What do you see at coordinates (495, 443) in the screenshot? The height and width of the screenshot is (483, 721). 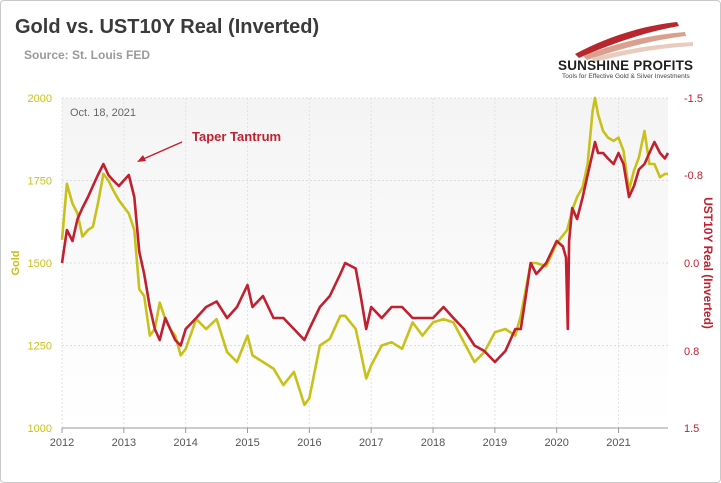 I see `x-tick-label: 2019` at bounding box center [495, 443].